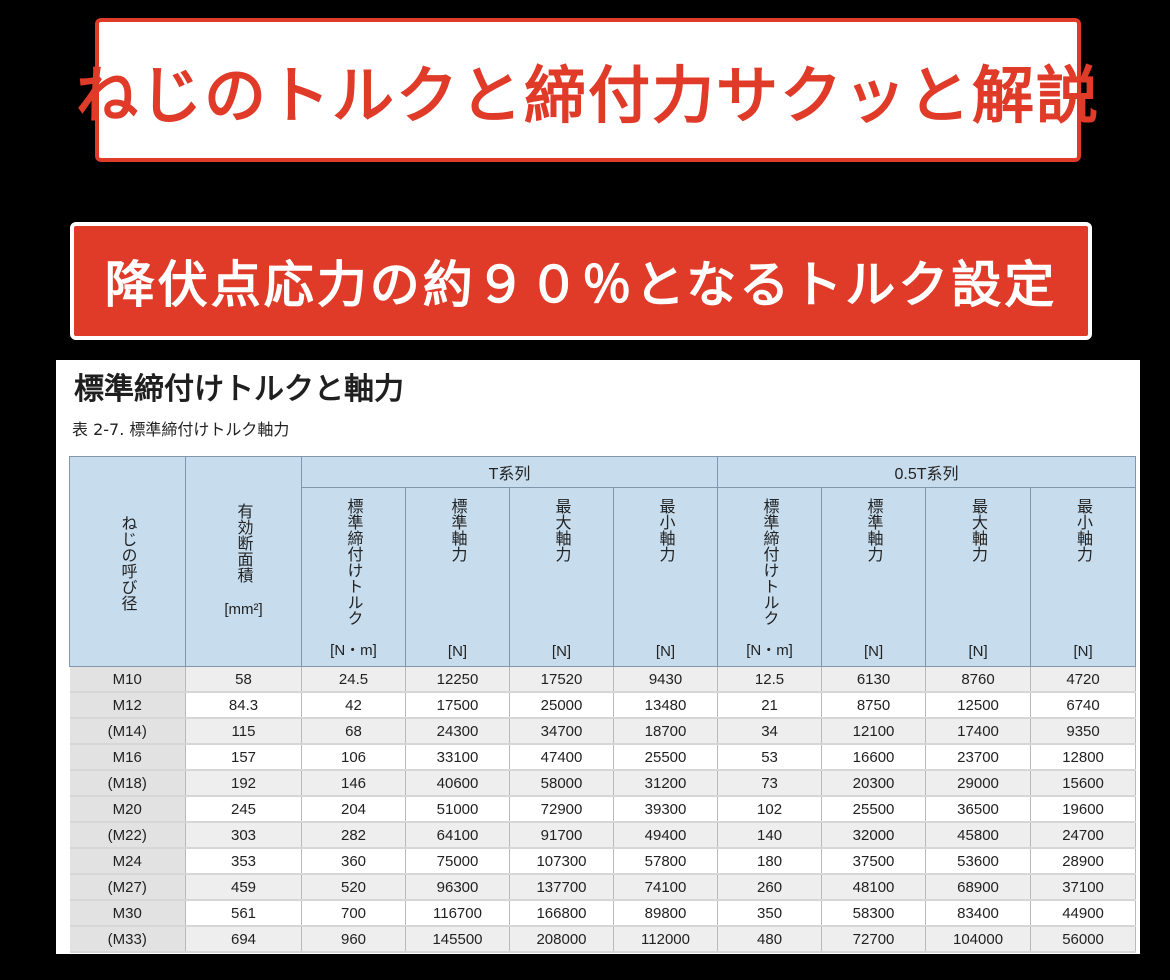  What do you see at coordinates (243, 809) in the screenshot?
I see `value-cell: 245` at bounding box center [243, 809].